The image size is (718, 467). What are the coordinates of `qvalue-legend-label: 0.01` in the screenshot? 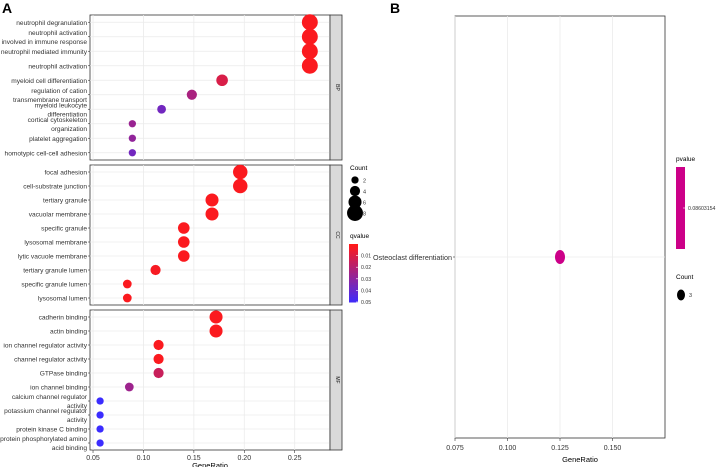 It's located at (366, 257).